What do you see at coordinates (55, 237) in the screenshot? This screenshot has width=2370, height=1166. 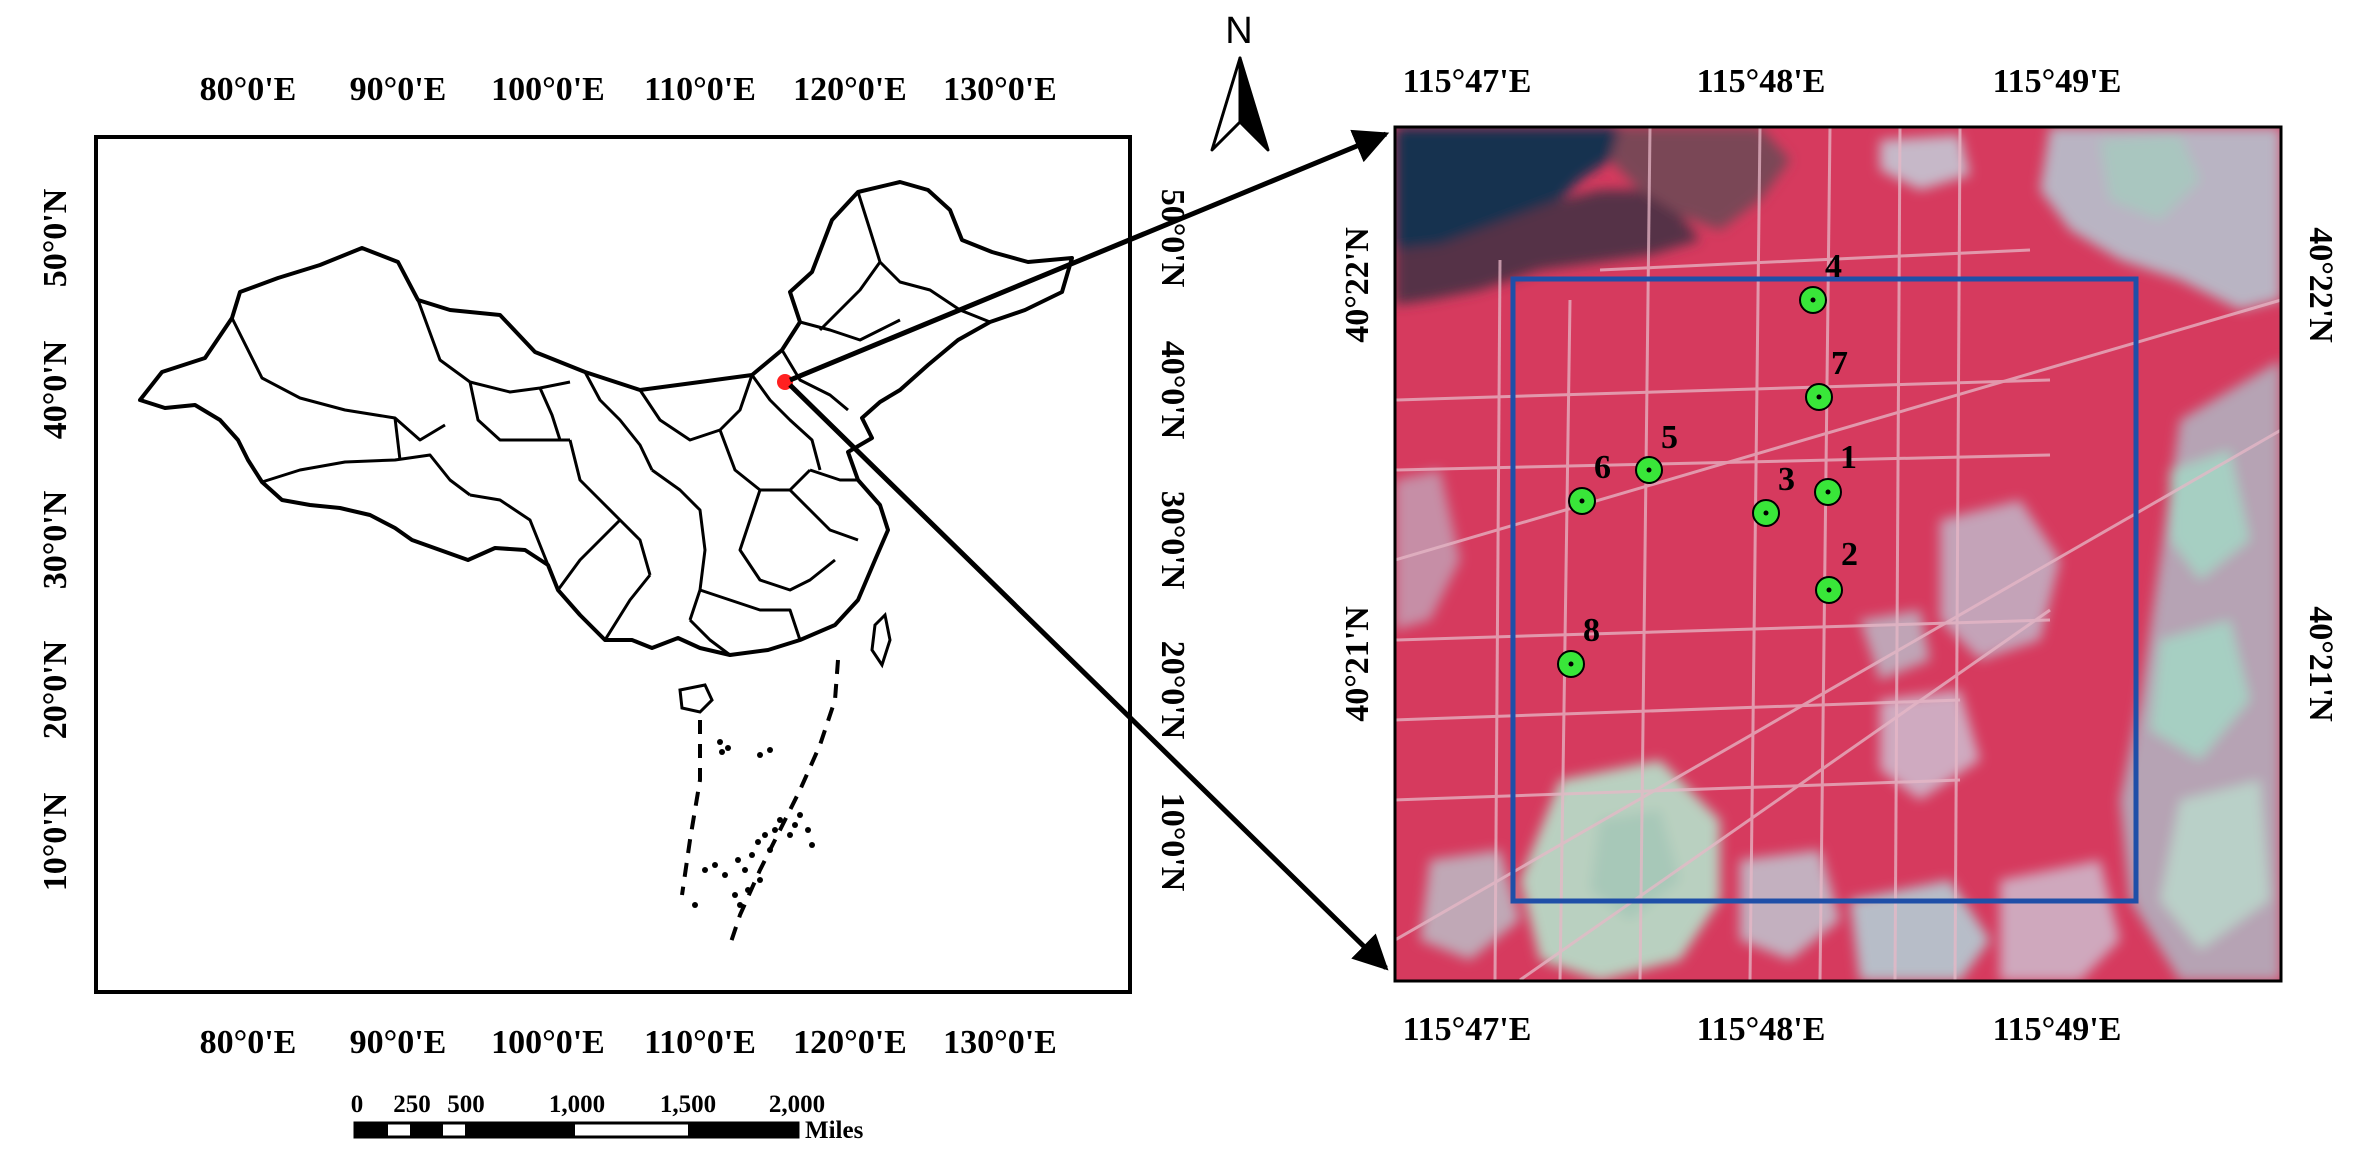 I see `left-tick-label: 50°0'N` at bounding box center [55, 237].